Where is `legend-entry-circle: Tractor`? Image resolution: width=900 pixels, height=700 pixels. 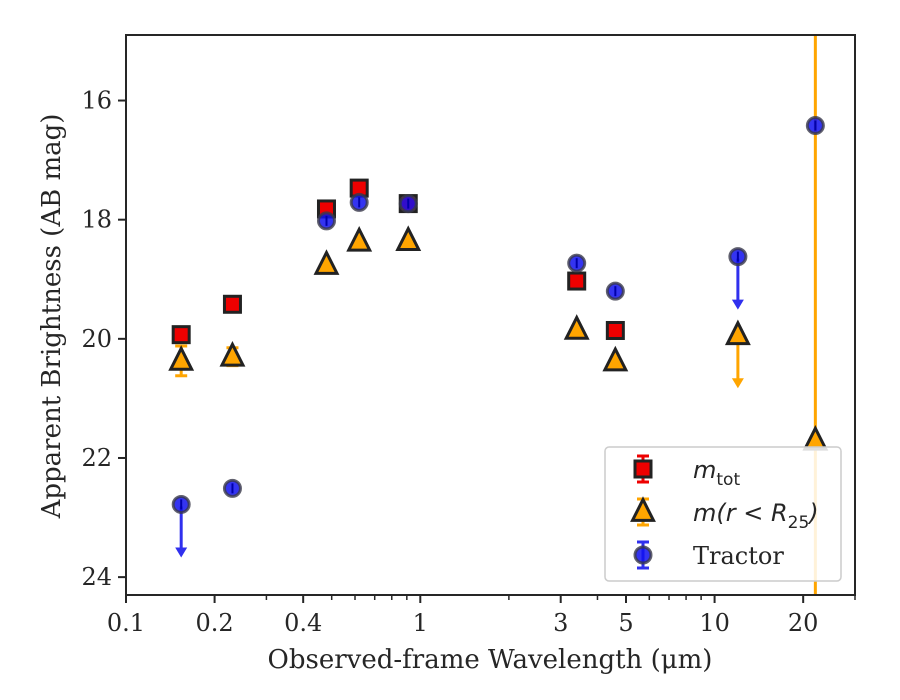 legend-entry-circle: Tractor is located at coordinates (708, 555).